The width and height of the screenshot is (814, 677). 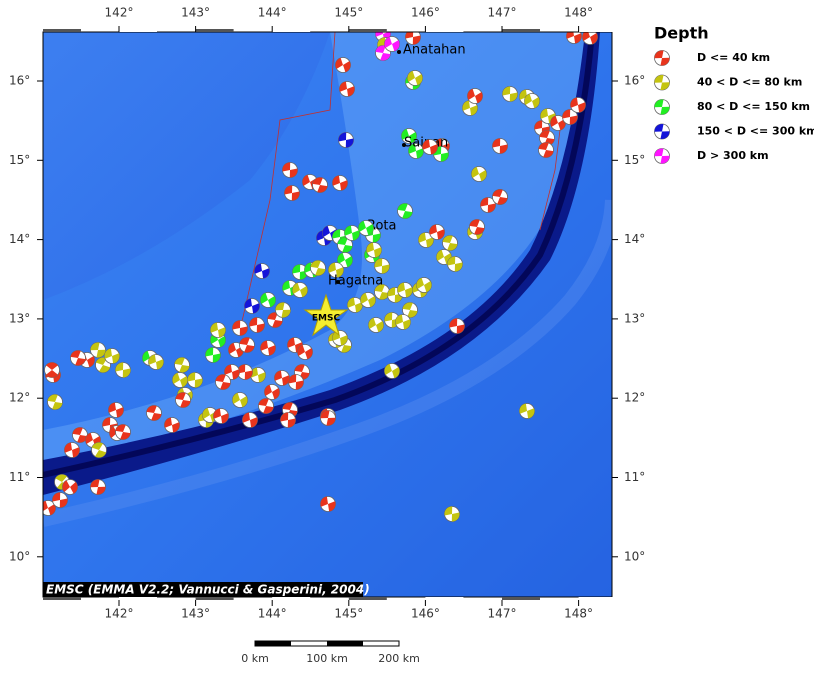 I want to click on lon-label: 143°, so click(x=195, y=13).